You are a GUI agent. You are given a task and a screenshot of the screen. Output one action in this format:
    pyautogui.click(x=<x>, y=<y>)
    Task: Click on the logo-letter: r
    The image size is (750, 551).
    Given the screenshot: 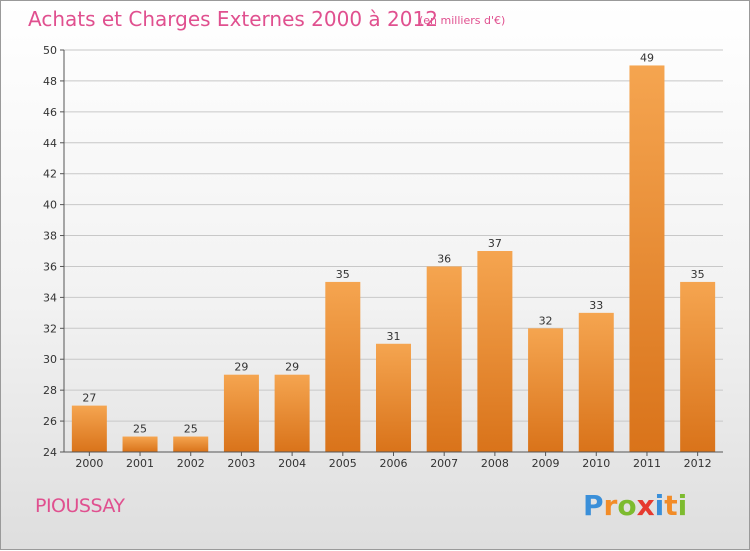 What is the action you would take?
    pyautogui.click(x=610, y=505)
    